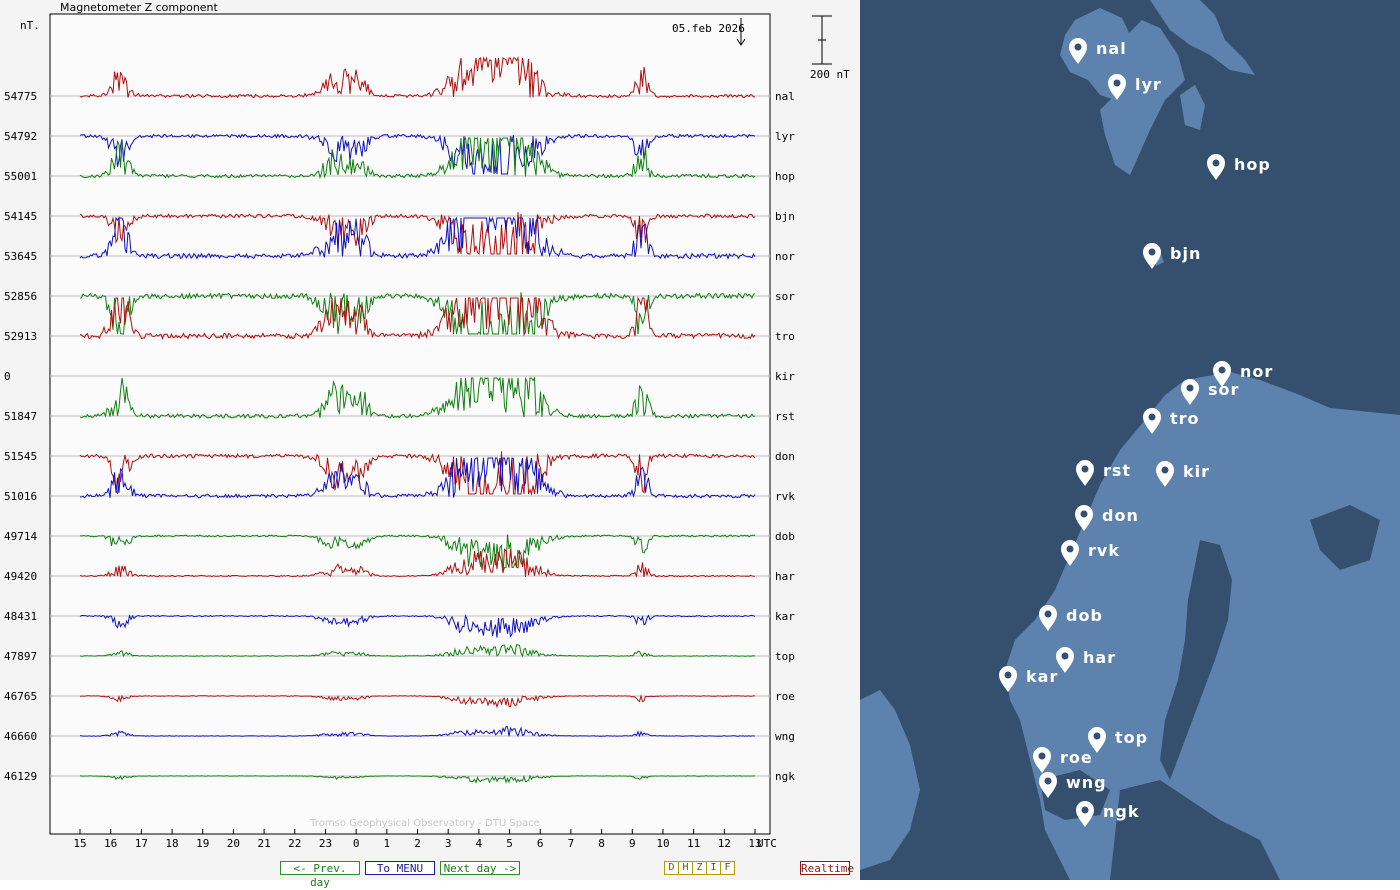 This screenshot has width=1400, height=890. Describe the element at coordinates (1192, 107) in the screenshot. I see `barentsoya-land` at that location.